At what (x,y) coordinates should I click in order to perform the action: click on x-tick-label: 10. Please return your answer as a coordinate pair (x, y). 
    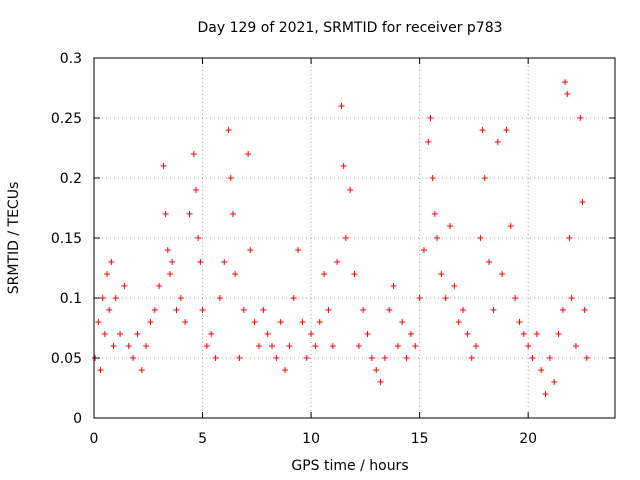
    Looking at the image, I should click on (311, 439).